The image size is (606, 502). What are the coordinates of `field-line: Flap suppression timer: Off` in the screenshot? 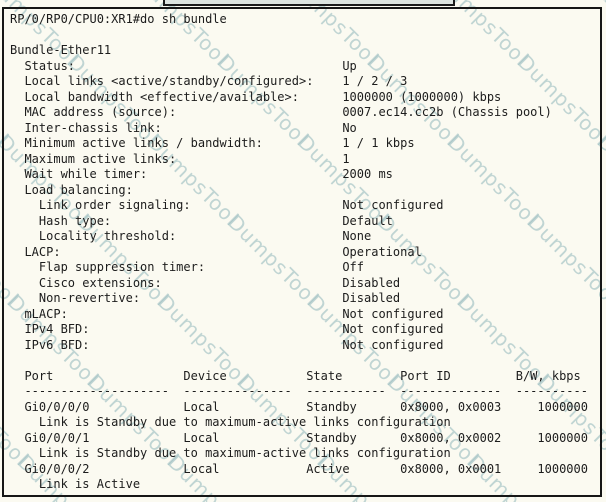 It's located at (187, 267).